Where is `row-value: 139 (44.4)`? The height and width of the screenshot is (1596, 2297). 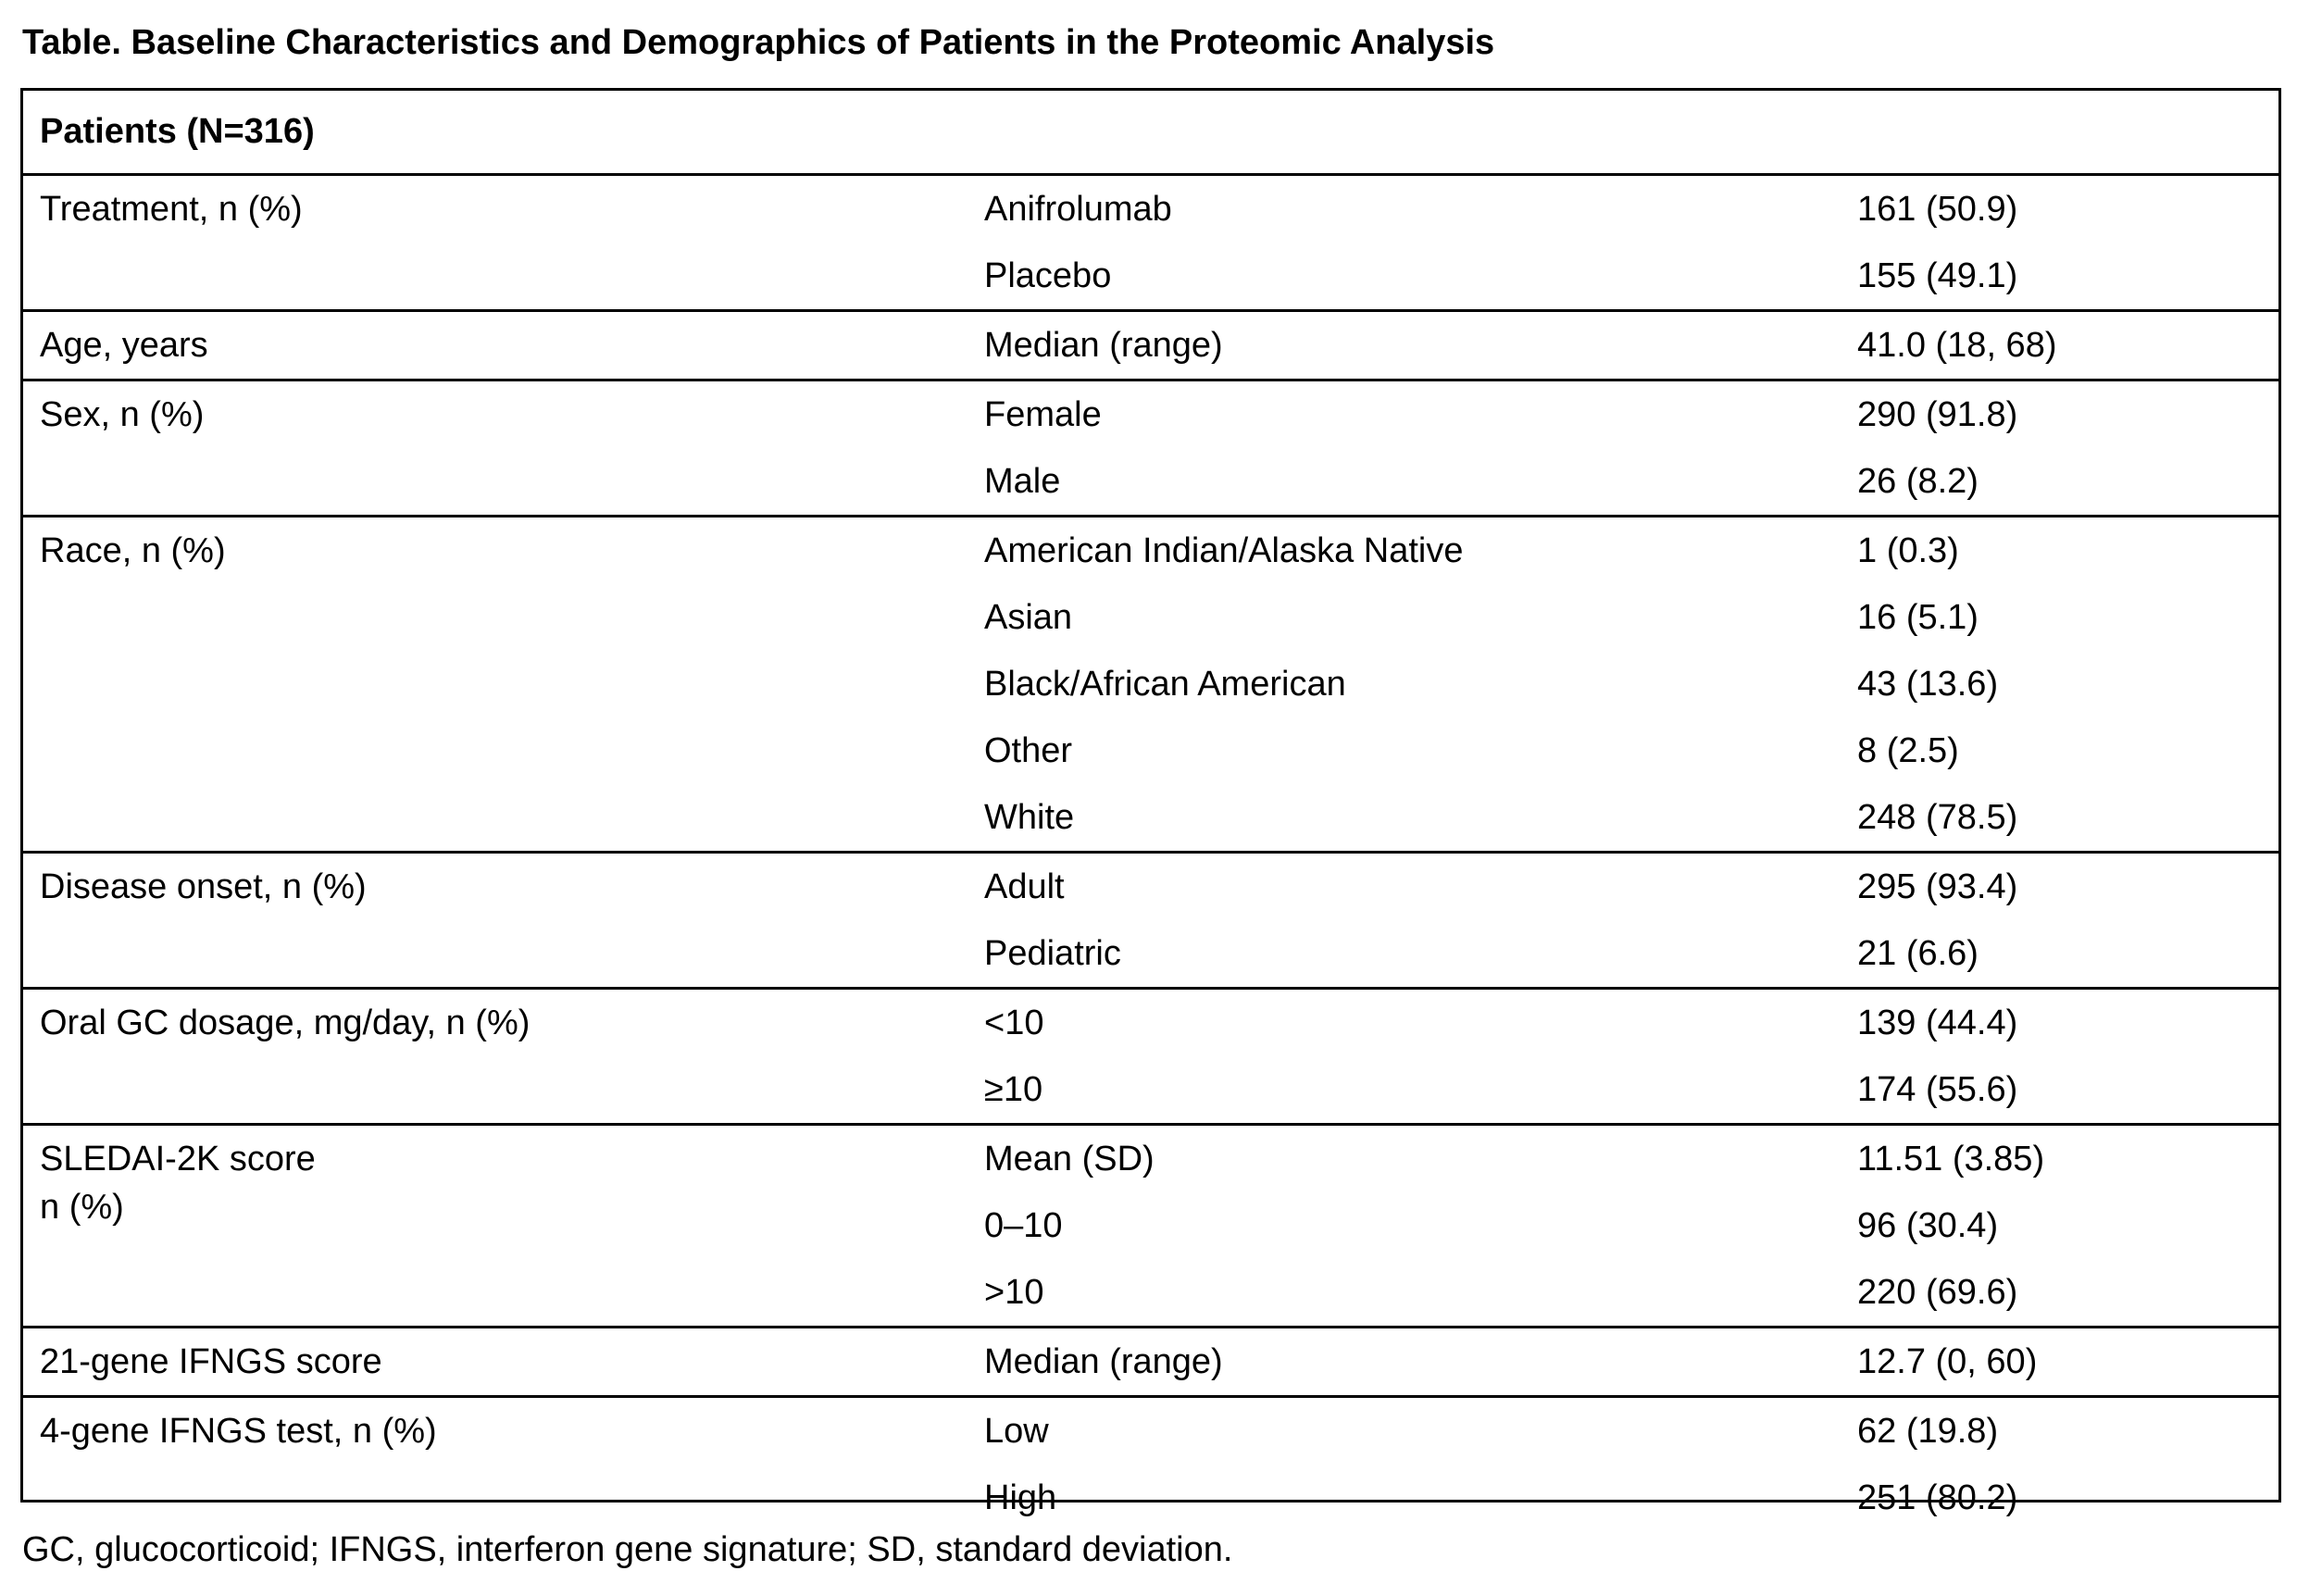
row-value: 139 (44.4) is located at coordinates (1938, 1023).